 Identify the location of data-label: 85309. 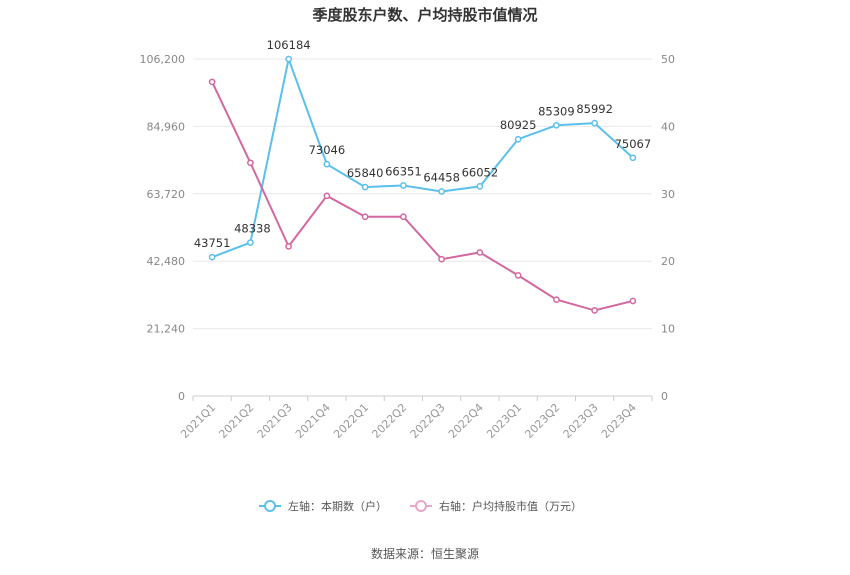
(556, 111).